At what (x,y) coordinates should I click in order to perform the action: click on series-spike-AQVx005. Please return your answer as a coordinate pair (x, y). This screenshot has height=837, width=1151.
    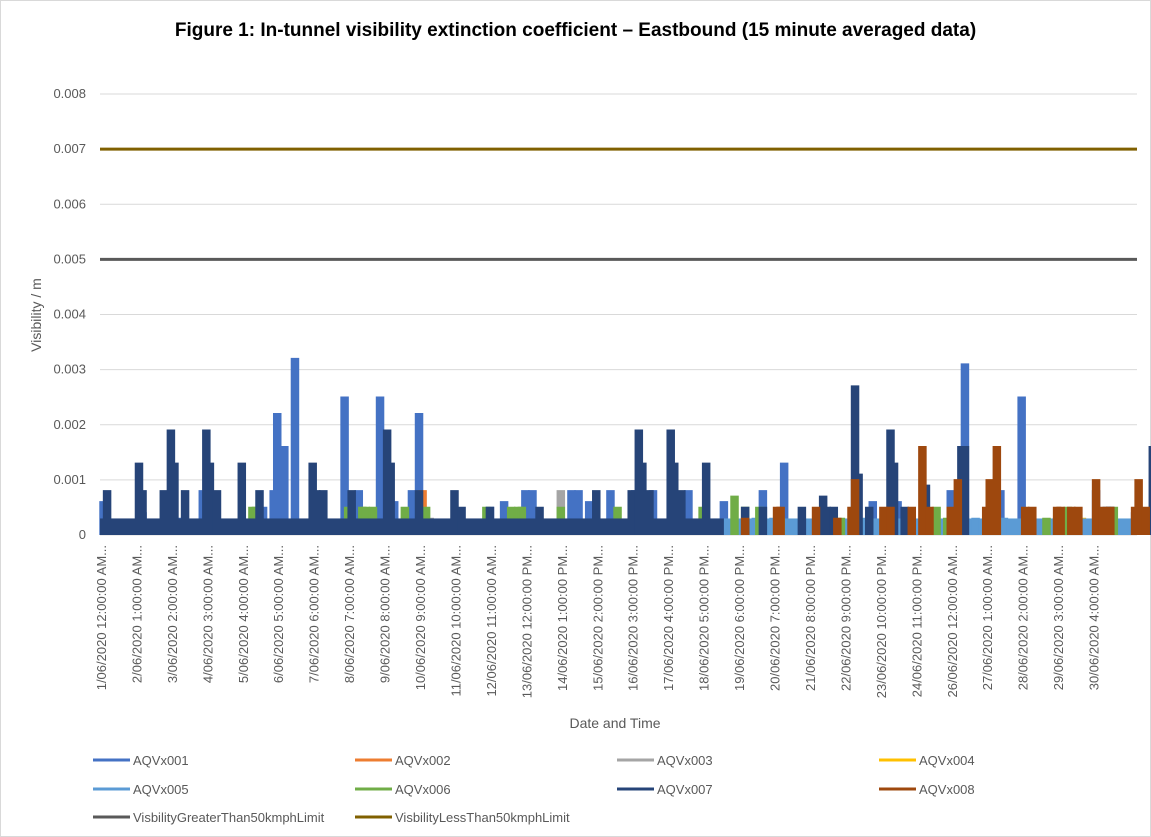
    Looking at the image, I should click on (1004, 526).